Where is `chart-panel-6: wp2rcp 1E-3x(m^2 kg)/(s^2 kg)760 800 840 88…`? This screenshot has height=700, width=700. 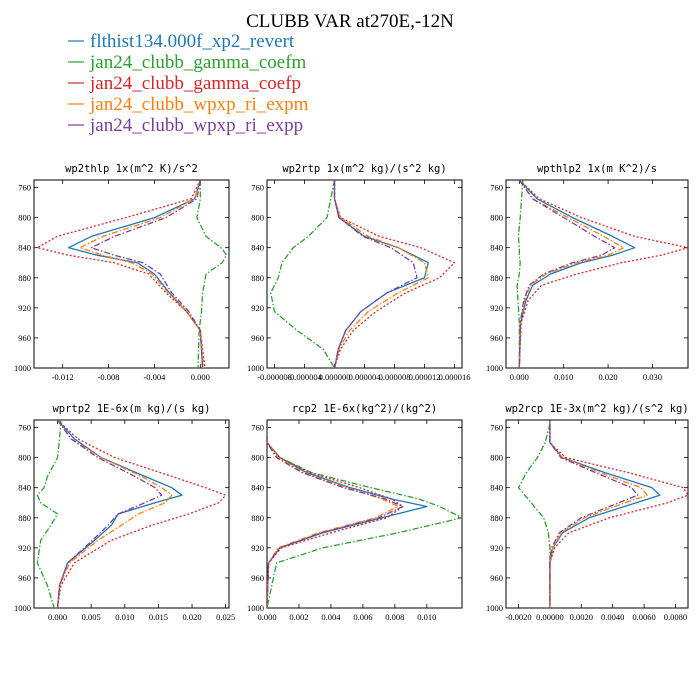 chart-panel-6: wp2rcp 1E-3x(m^2 kg)/(s^2 kg)760 800 840 88… is located at coordinates (587, 512).